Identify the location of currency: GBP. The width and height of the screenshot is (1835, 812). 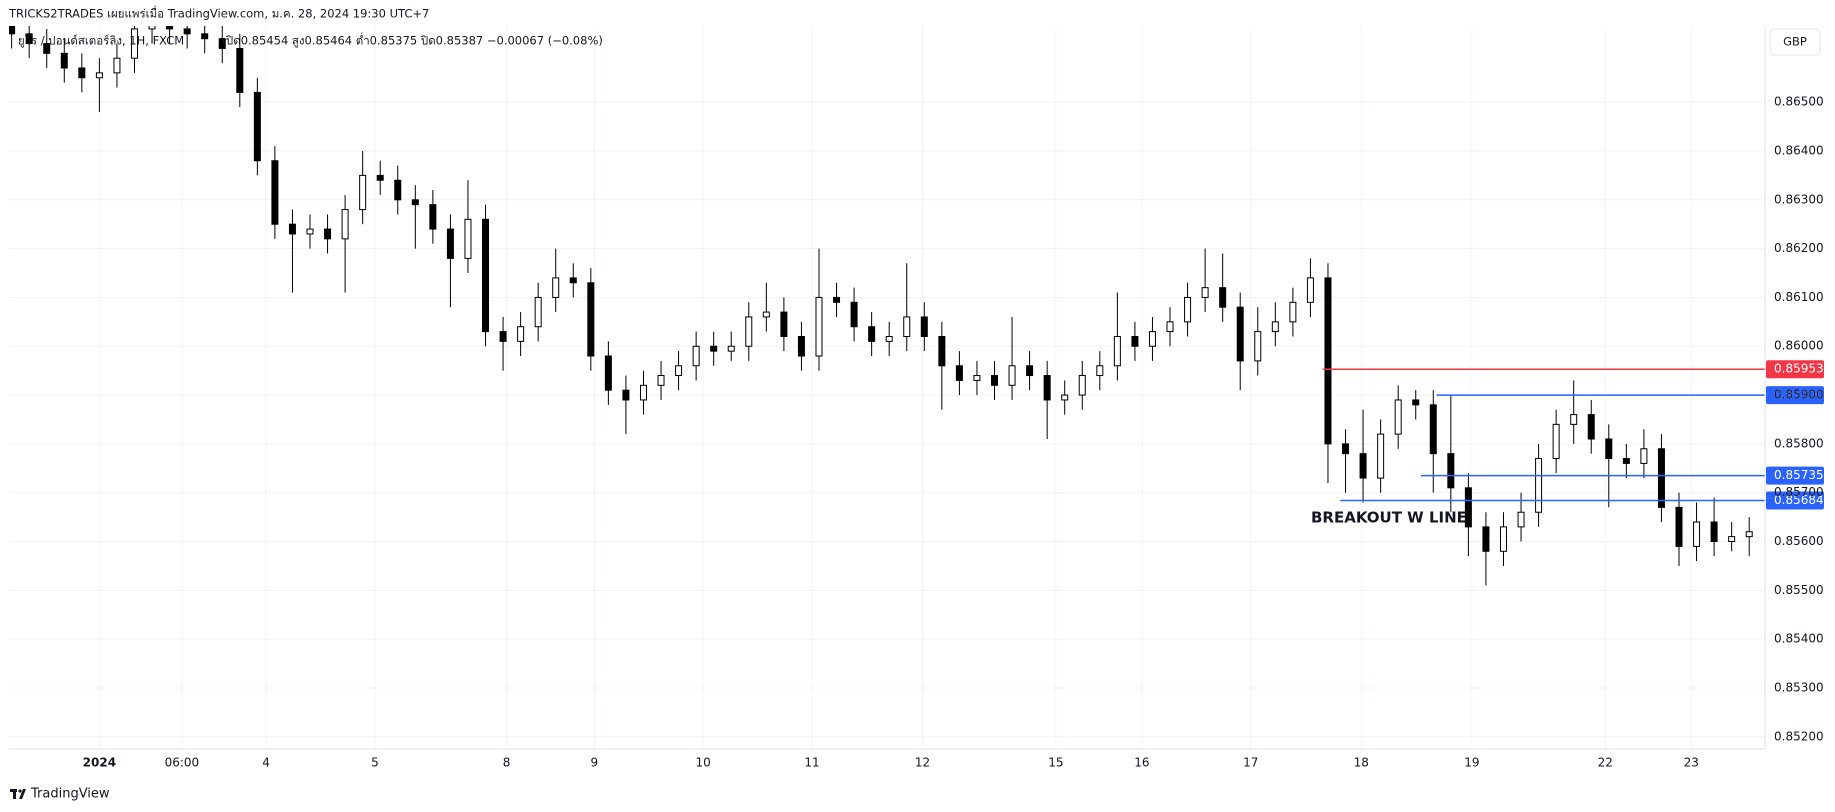
(1795, 42).